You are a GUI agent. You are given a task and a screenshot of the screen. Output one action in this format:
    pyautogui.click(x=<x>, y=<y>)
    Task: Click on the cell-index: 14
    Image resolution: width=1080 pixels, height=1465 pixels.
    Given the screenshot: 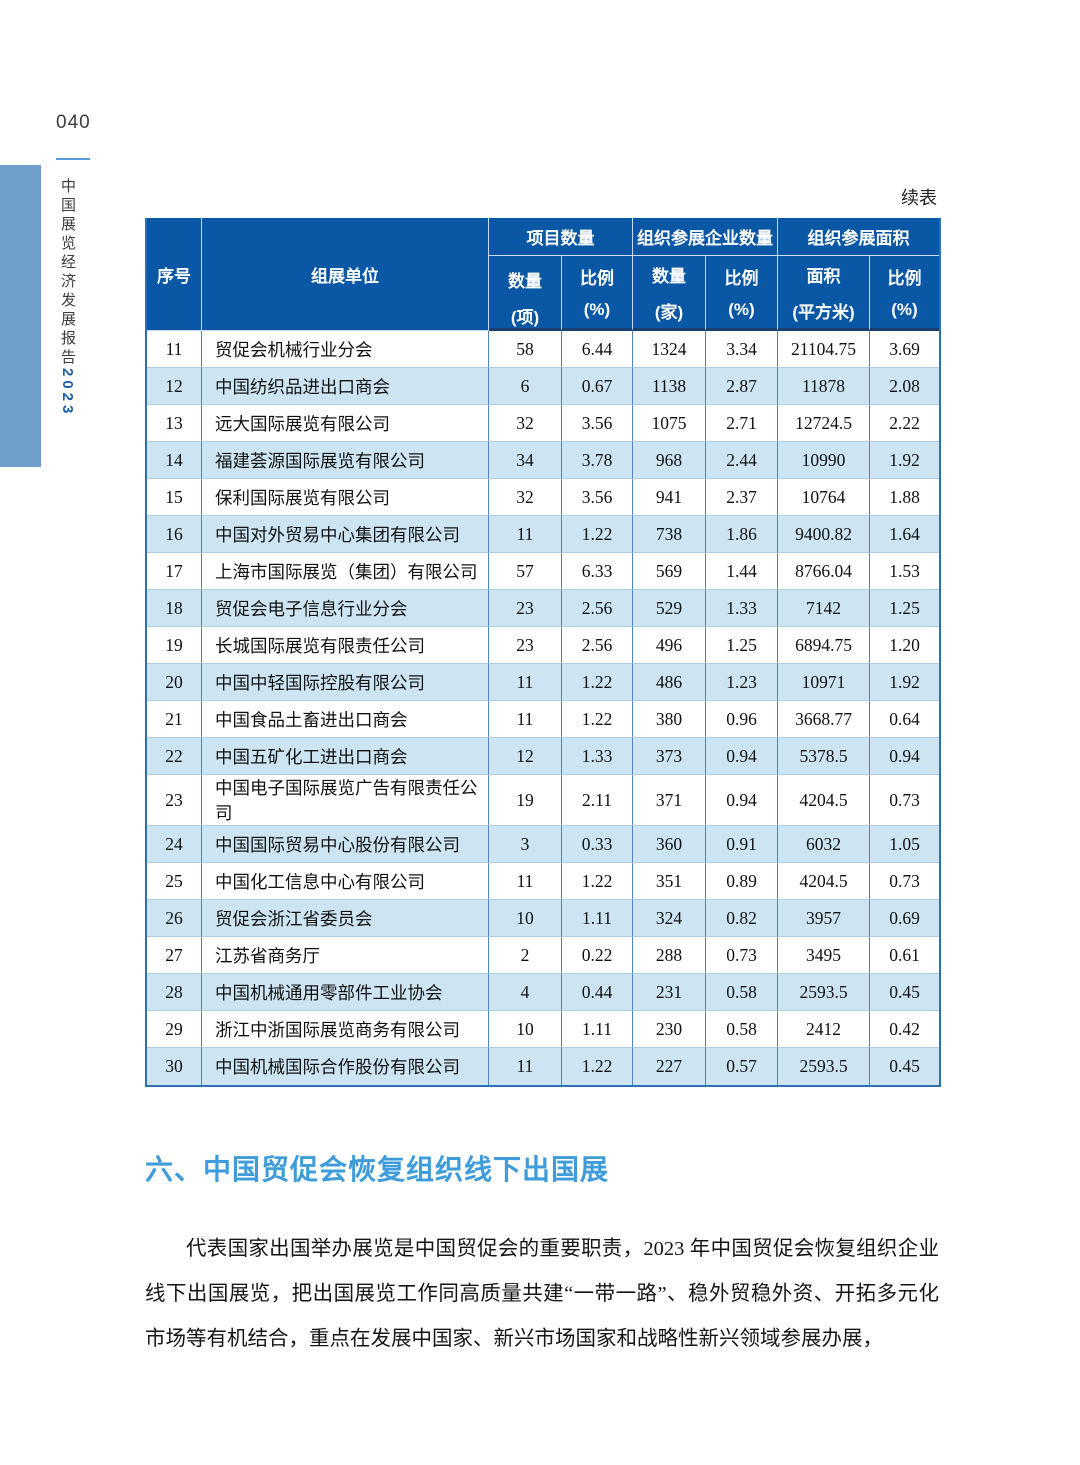 What is the action you would take?
    pyautogui.click(x=174, y=460)
    